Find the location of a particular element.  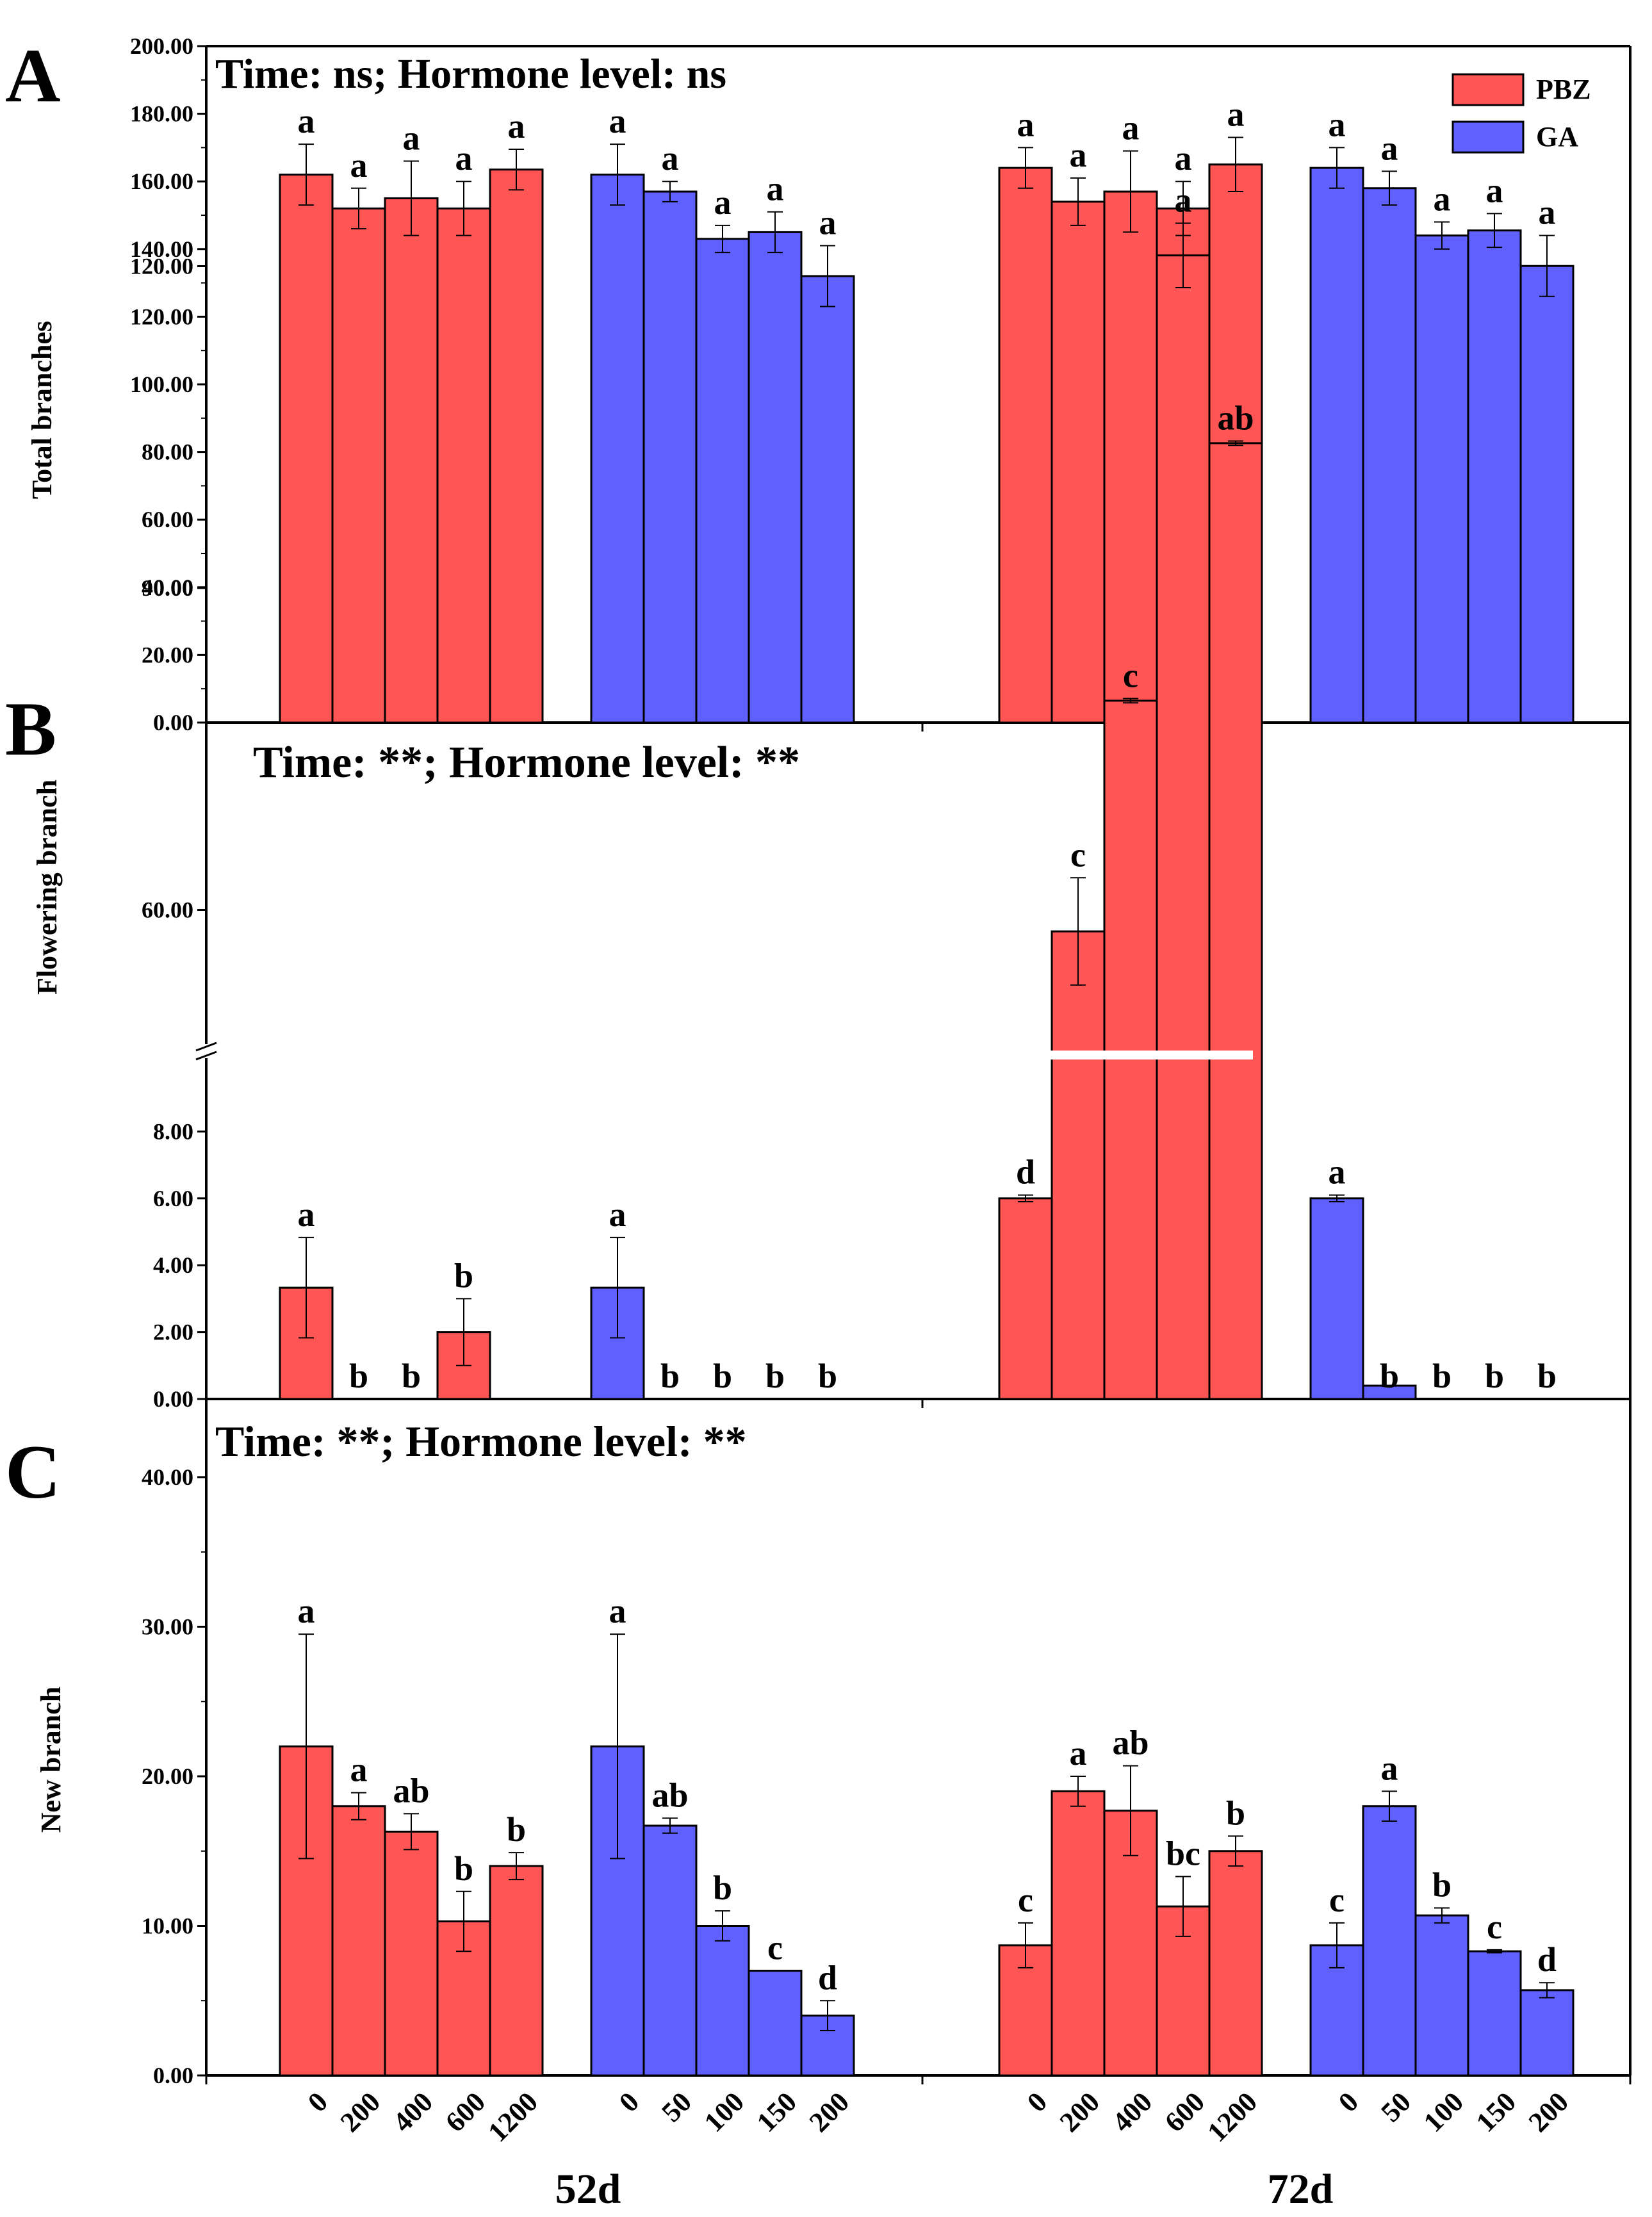

legend-label-ga: GA is located at coordinates (1557, 136).